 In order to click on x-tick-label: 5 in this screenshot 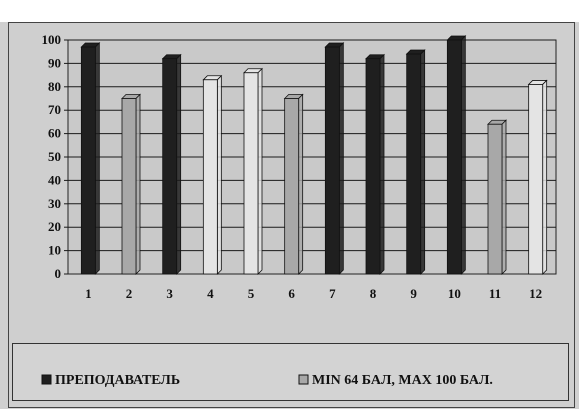, I will do `click(251, 293)`.